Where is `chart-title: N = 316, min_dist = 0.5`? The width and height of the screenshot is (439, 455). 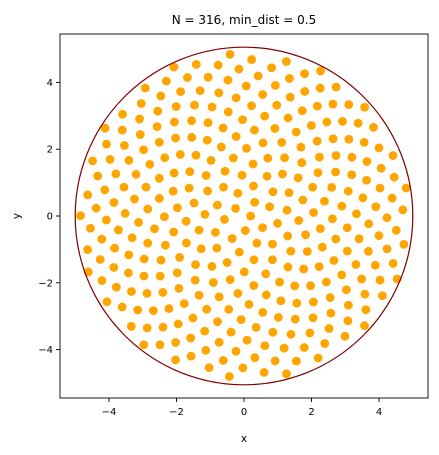
chart-title: N = 316, min_dist = 0.5 is located at coordinates (244, 20).